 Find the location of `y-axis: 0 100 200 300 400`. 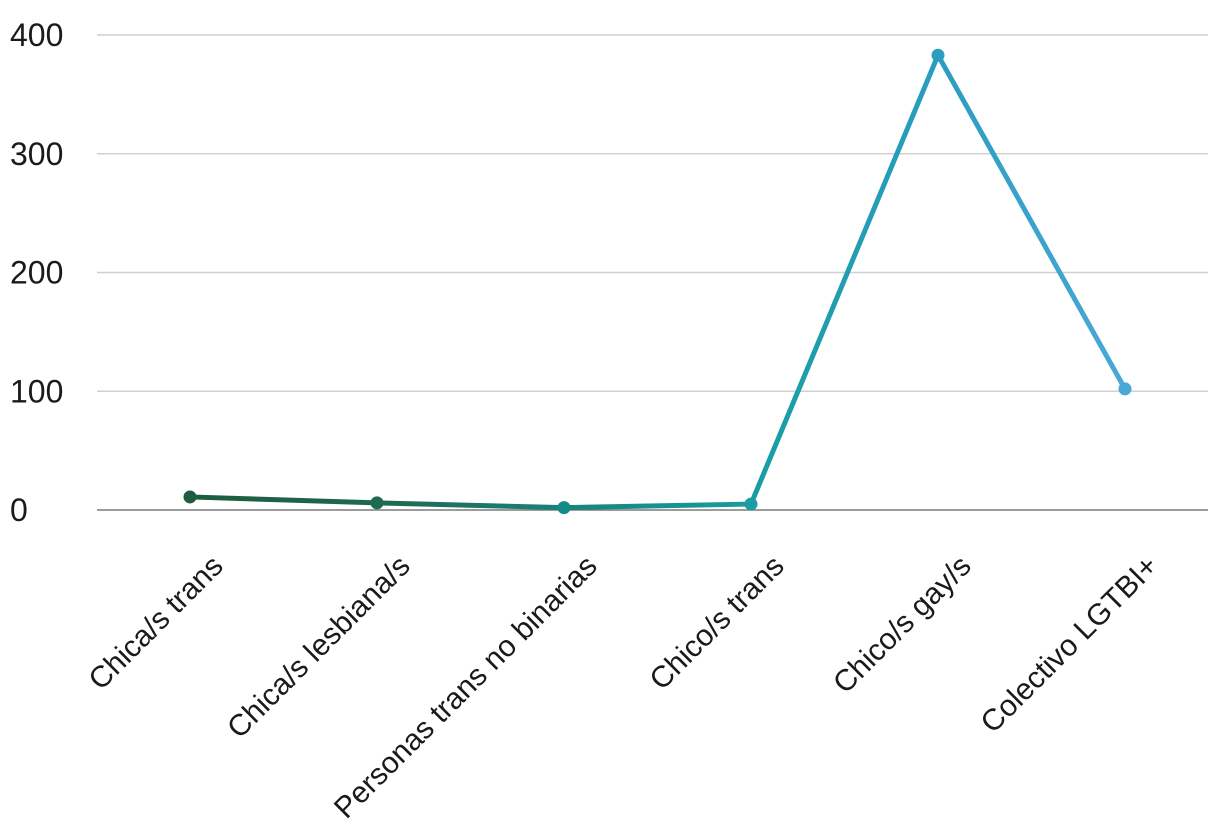

y-axis: 0 100 200 300 400 is located at coordinates (36, 272).